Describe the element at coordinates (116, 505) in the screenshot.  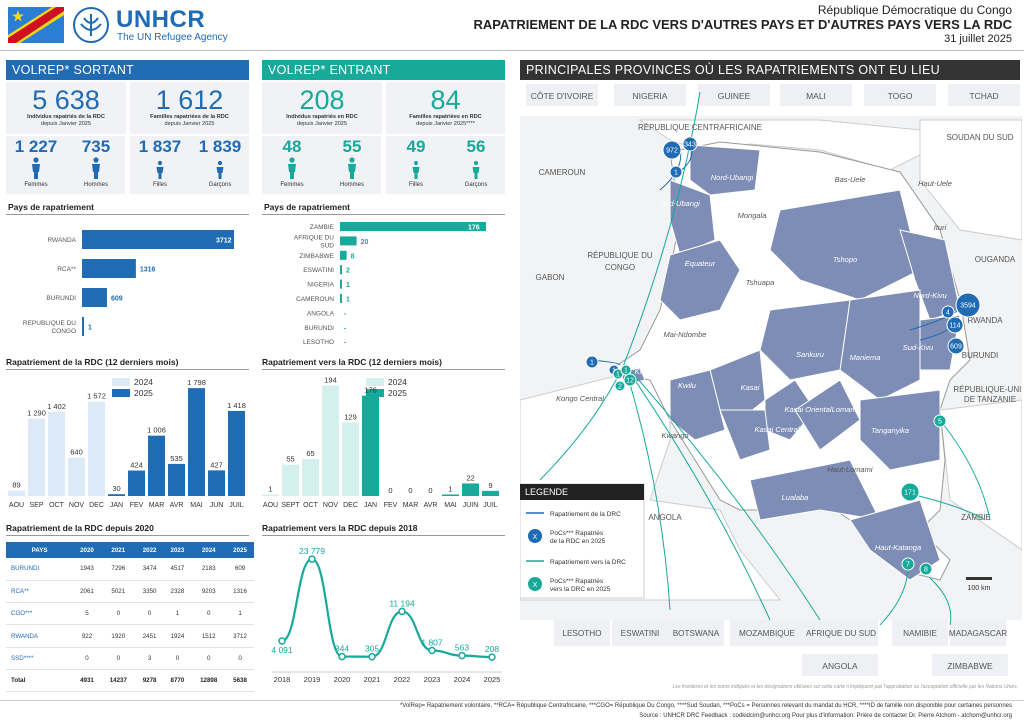
I see `month-label: JAN` at that location.